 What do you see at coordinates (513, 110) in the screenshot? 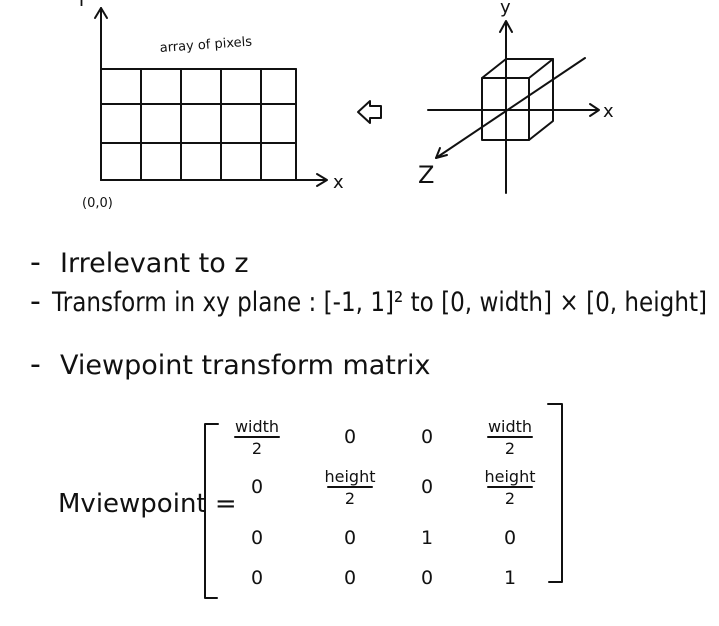
I see `world-x-axis` at bounding box center [513, 110].